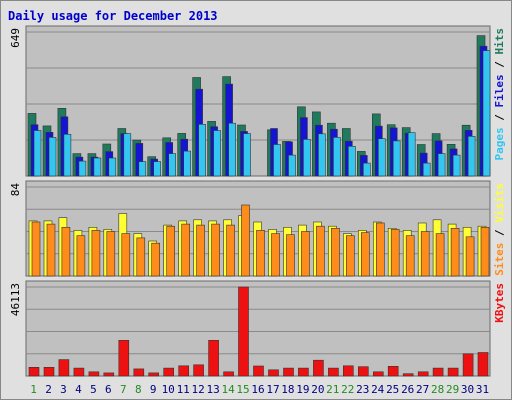 The image size is (512, 400). What do you see at coordinates (499, 203) in the screenshot?
I see `legend-part: Visits` at bounding box center [499, 203].